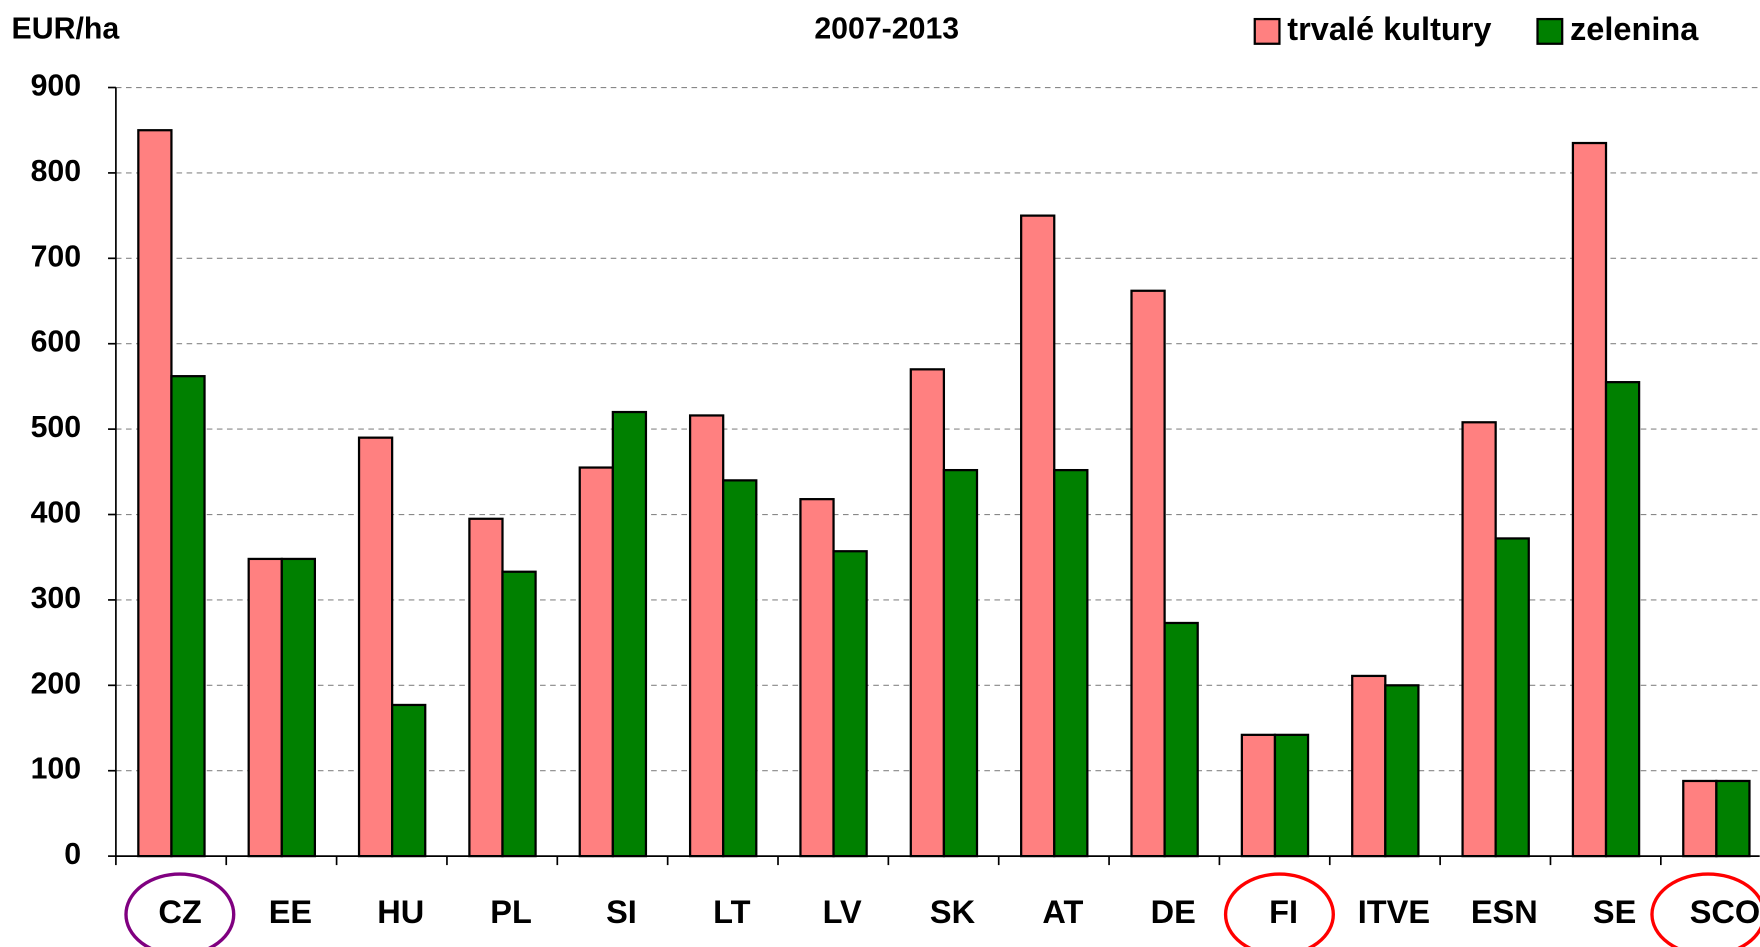  I want to click on x-tick-label: EE, so click(290, 912).